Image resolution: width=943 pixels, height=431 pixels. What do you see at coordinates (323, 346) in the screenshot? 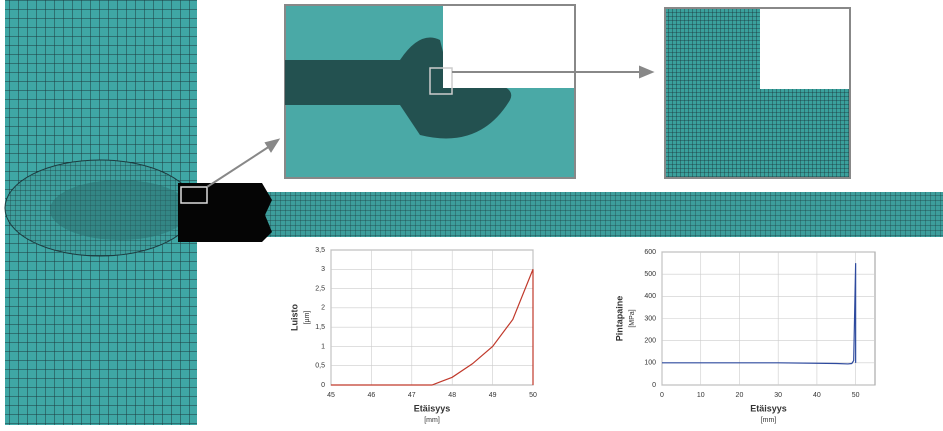
I see `y-tick-label: 1` at bounding box center [323, 346].